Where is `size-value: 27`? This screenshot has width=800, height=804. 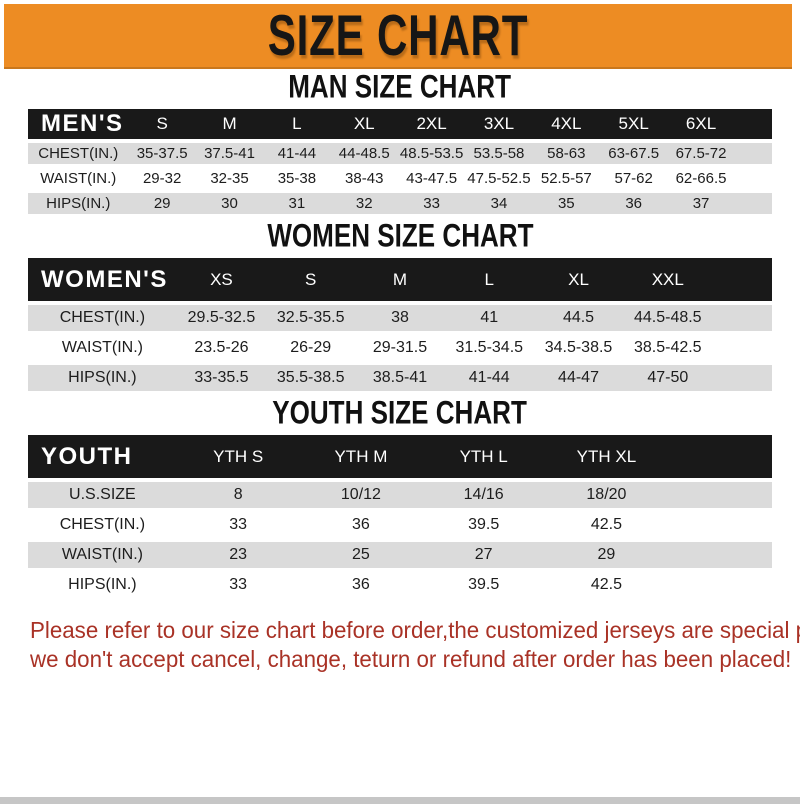 size-value: 27 is located at coordinates (484, 555).